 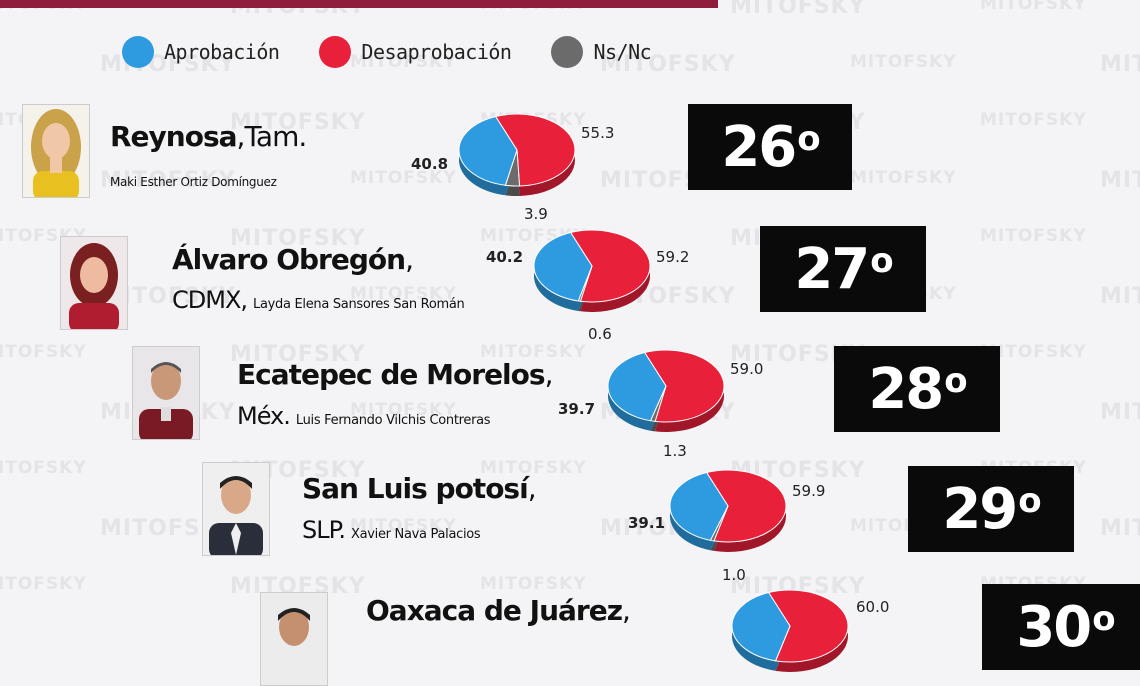 I want to click on rank-box: 27 o, so click(x=843, y=269).